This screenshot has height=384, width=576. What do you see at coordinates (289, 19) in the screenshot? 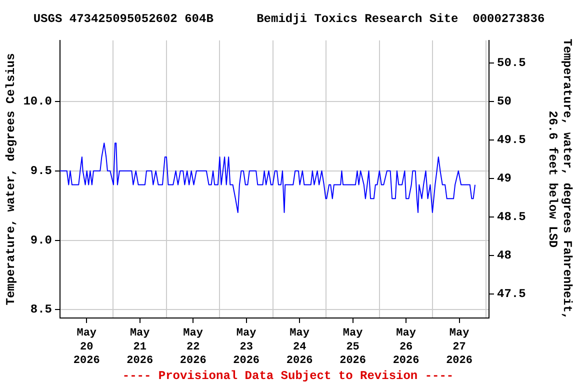
I see `chart-title: USGS 473425095052602 604B Bemidji Toxics Research Site 0000273836` at bounding box center [289, 19].